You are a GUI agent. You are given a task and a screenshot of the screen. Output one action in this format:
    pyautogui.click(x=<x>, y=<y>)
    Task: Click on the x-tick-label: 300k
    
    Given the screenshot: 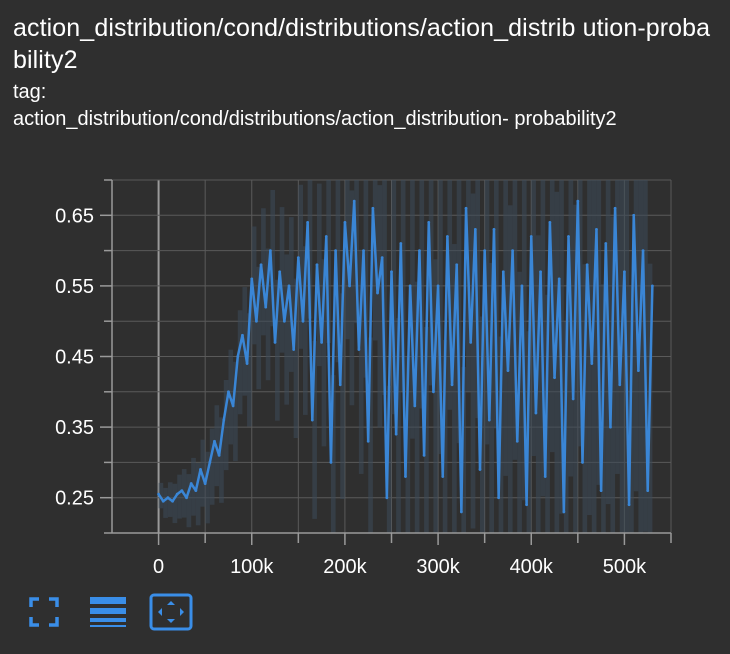 What is the action you would take?
    pyautogui.click(x=438, y=567)
    